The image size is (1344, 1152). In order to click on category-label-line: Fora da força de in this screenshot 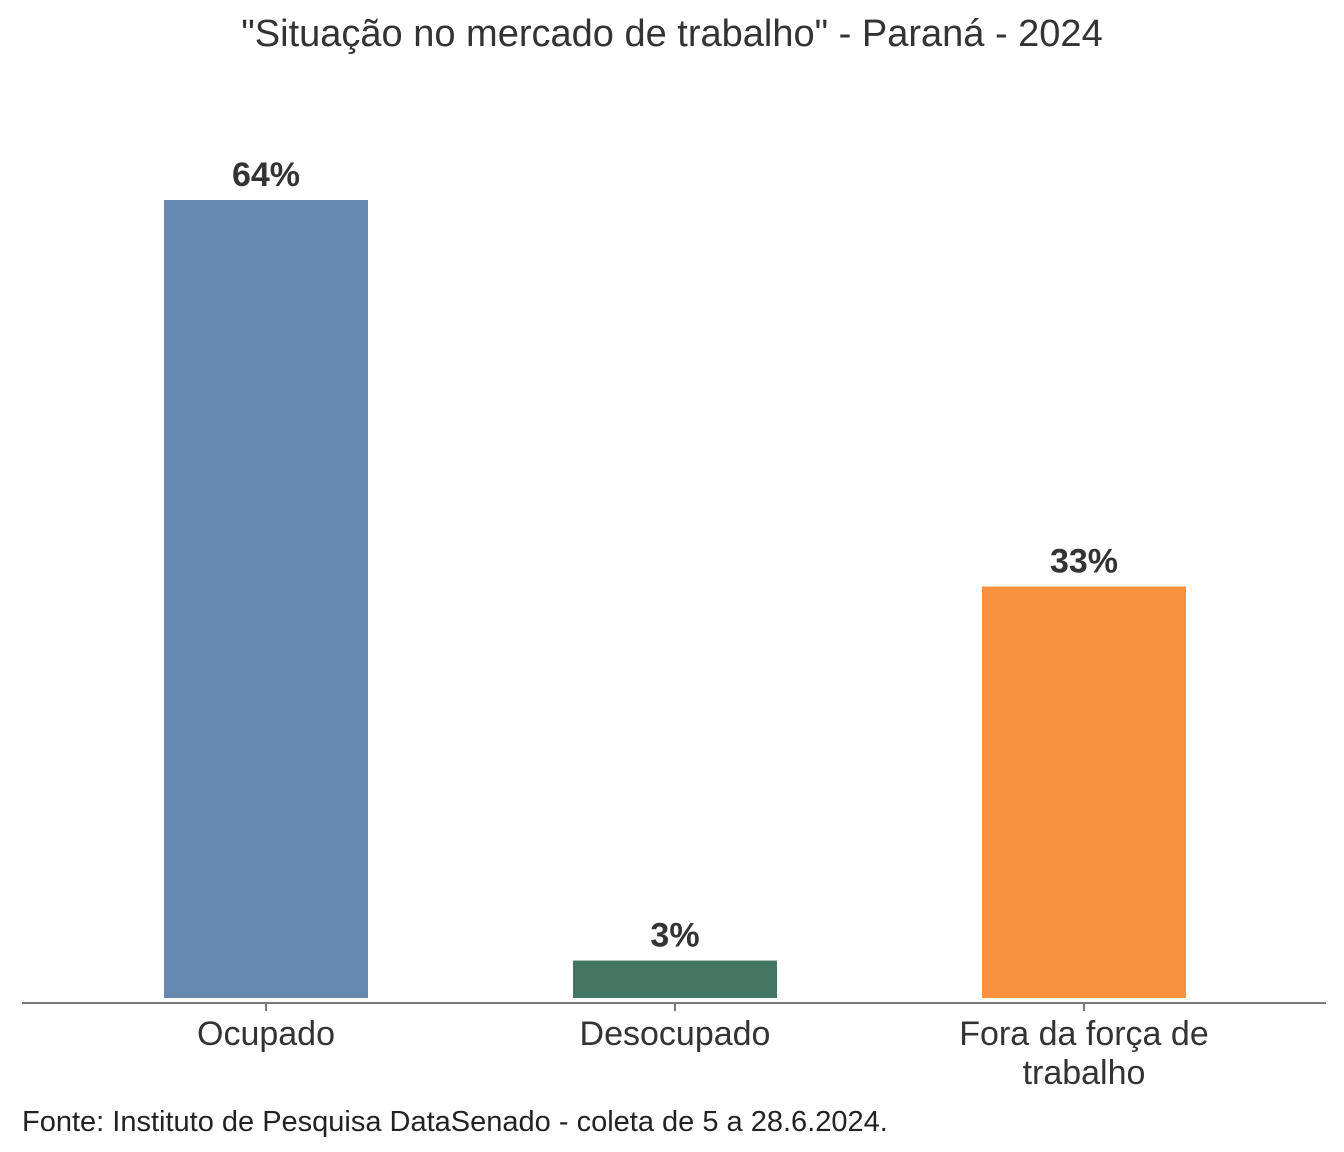, I will do `click(1083, 1034)`.